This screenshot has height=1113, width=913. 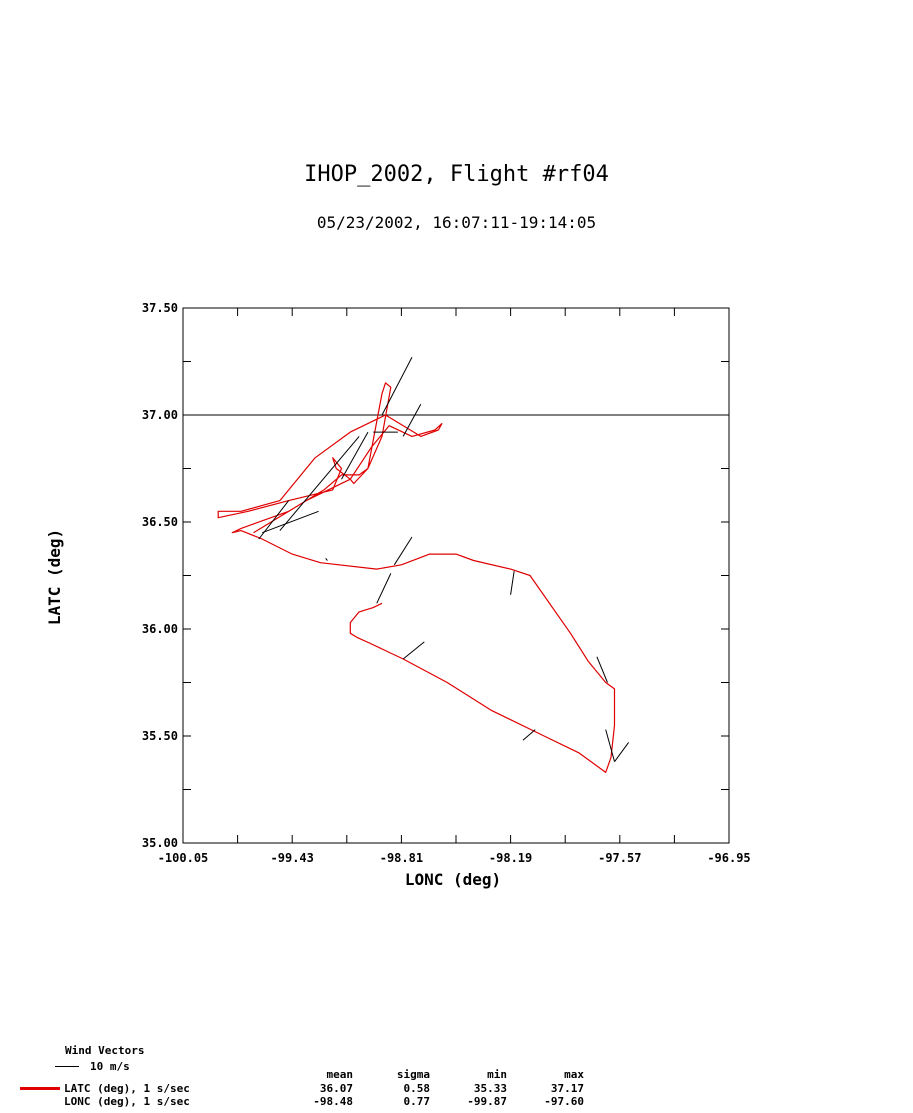 I want to click on lonc-max: -97.60, so click(x=564, y=1101).